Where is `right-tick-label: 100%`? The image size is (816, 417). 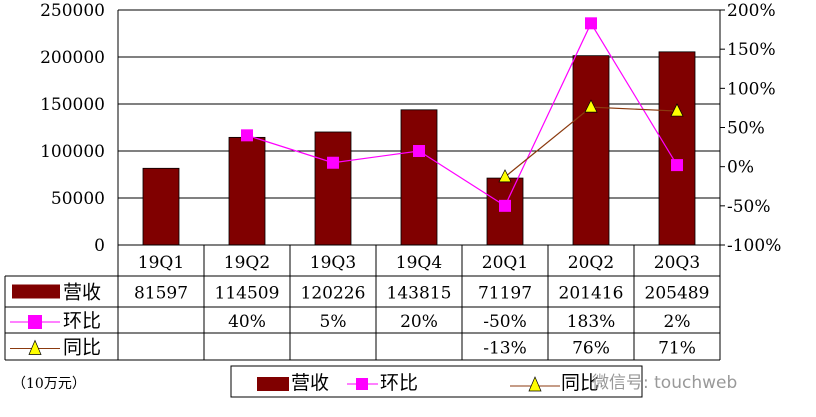
right-tick-label: 100% is located at coordinates (751, 89).